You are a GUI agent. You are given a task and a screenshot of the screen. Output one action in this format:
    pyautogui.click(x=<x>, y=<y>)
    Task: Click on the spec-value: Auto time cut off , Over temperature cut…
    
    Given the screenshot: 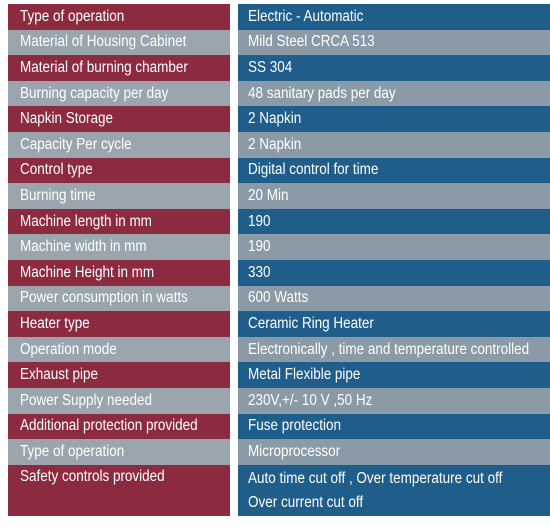 What is the action you would take?
    pyautogui.click(x=394, y=490)
    